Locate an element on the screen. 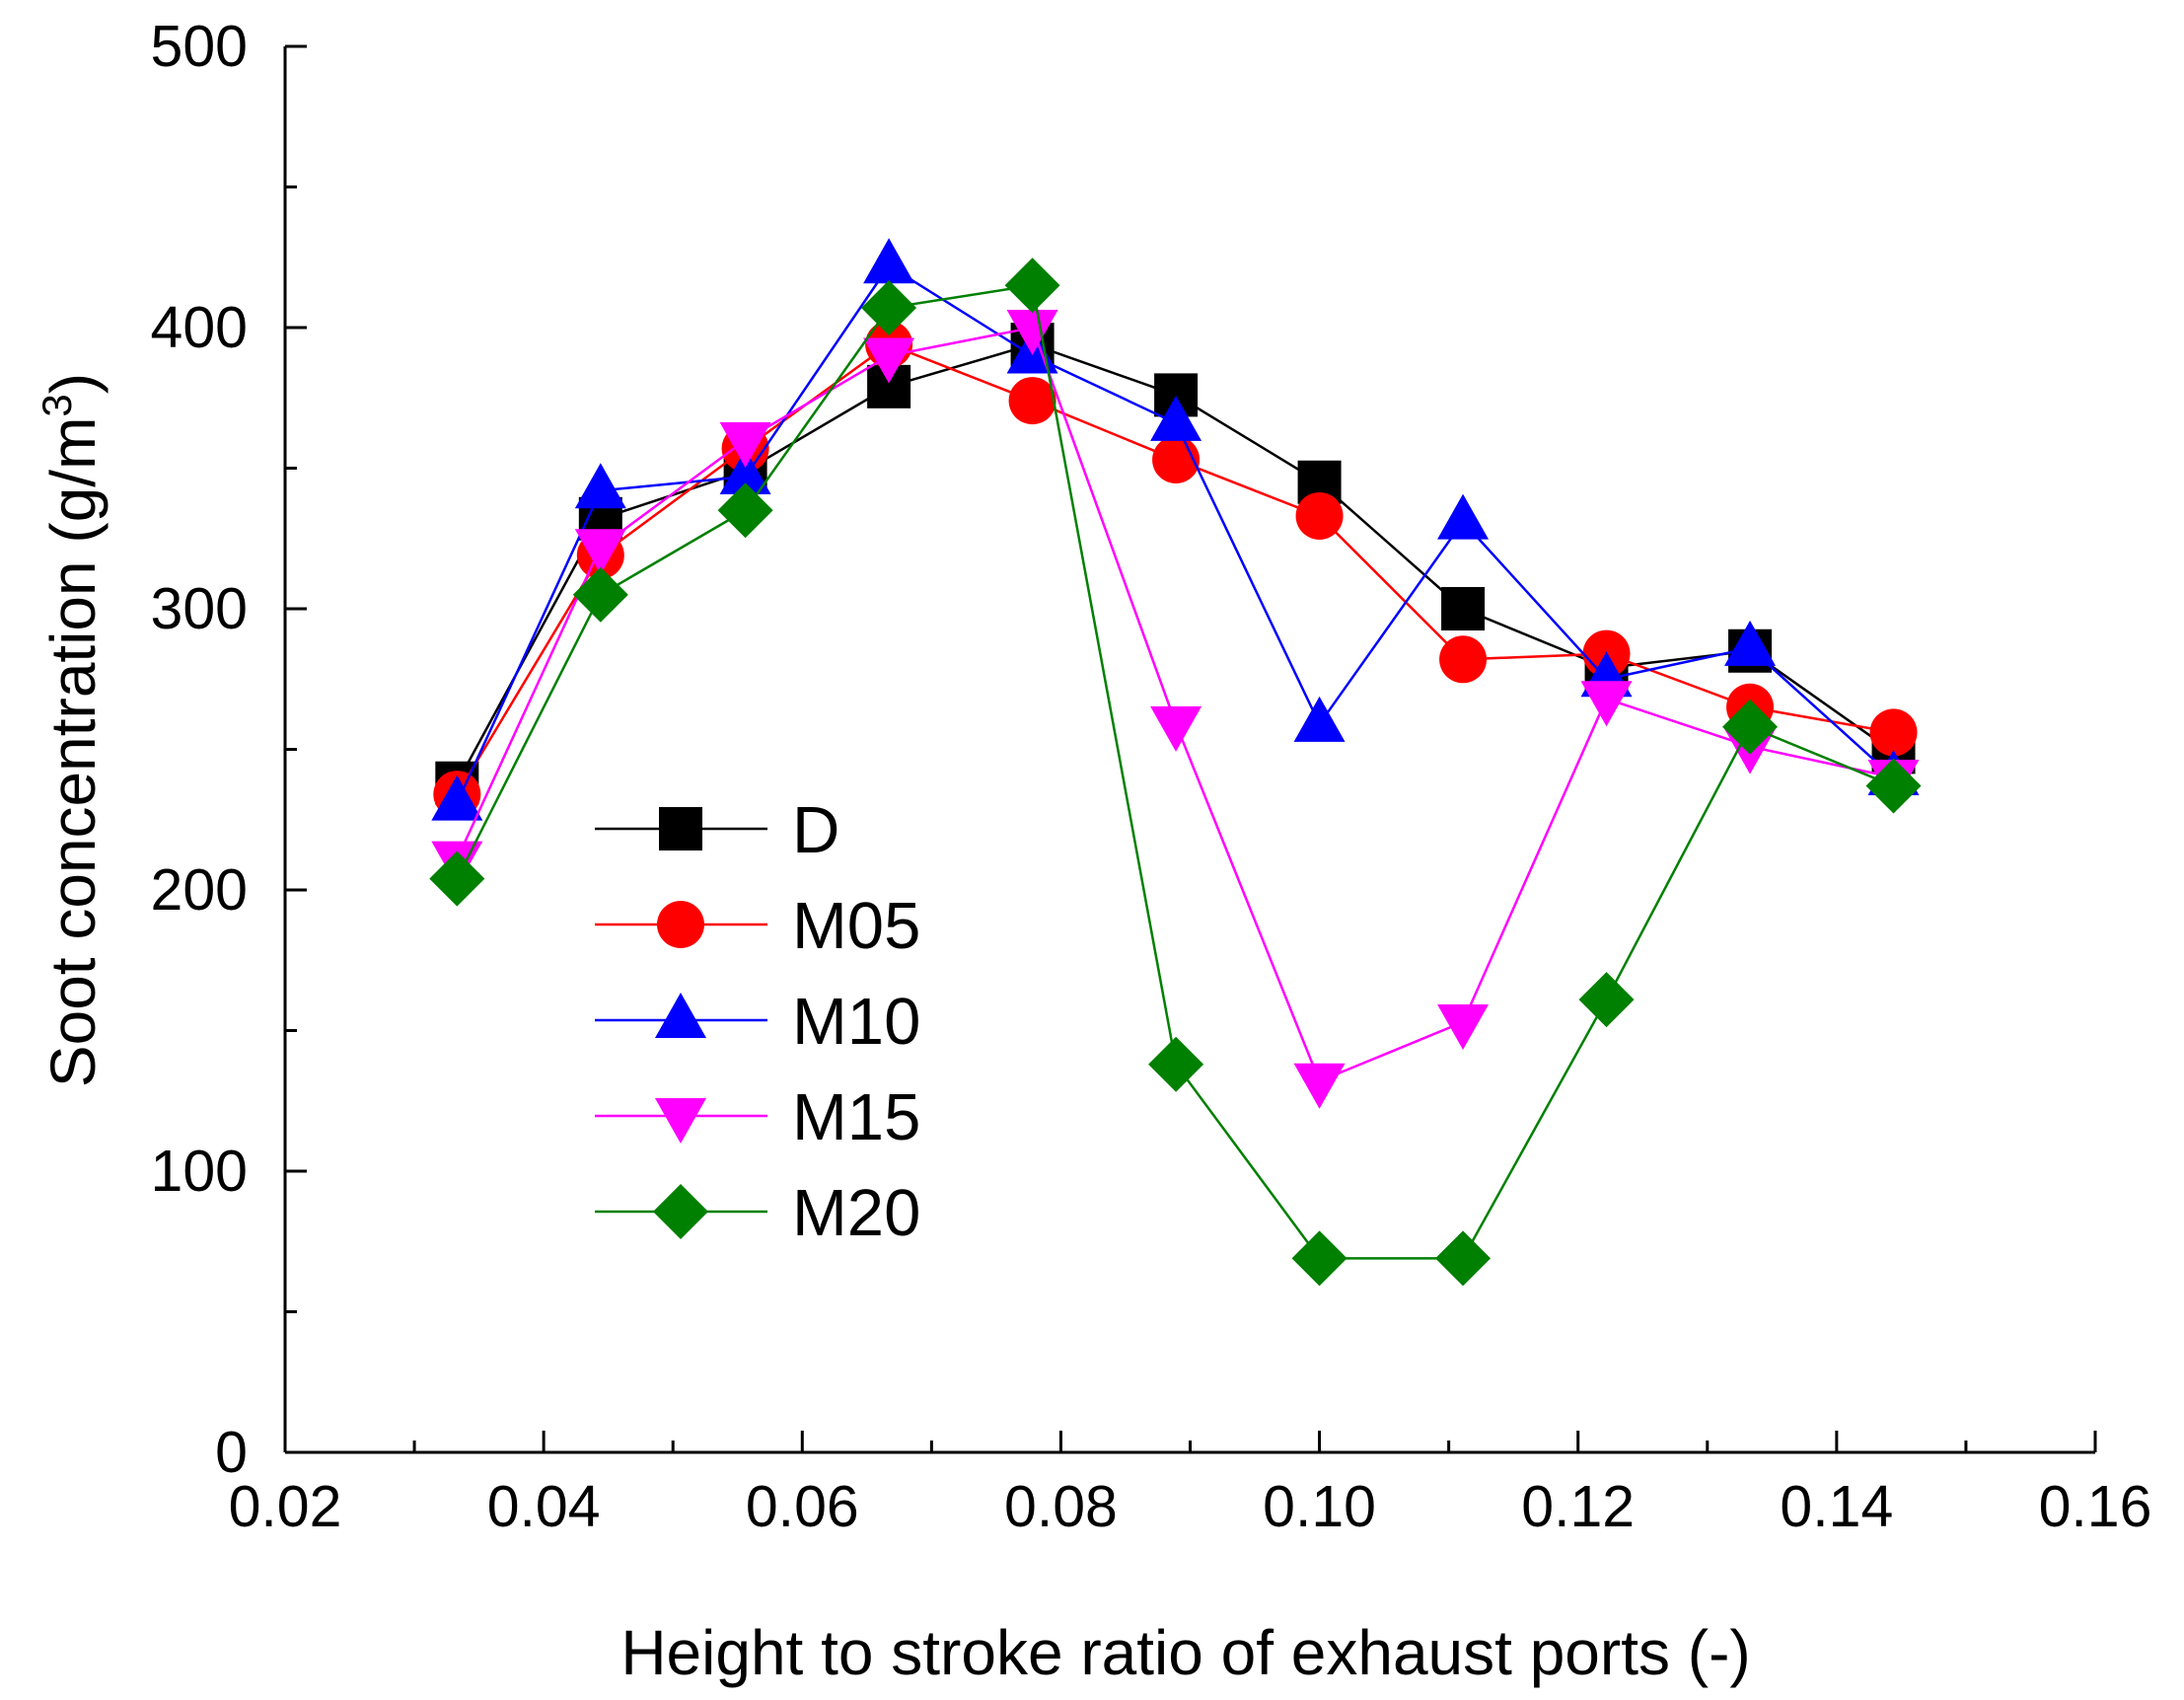 This screenshot has width=2184, height=1700. legend: D M05 M10 M15 M20 is located at coordinates (757, 1021).